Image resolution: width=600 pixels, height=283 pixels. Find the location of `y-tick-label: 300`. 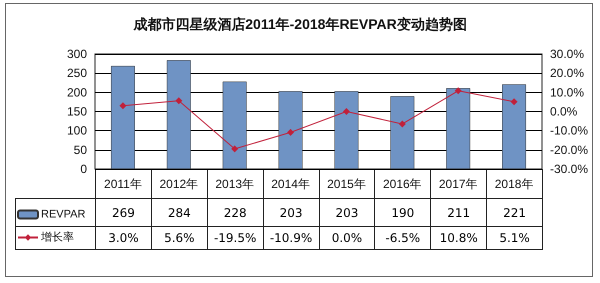

y-tick-label: 300 is located at coordinates (77, 54).